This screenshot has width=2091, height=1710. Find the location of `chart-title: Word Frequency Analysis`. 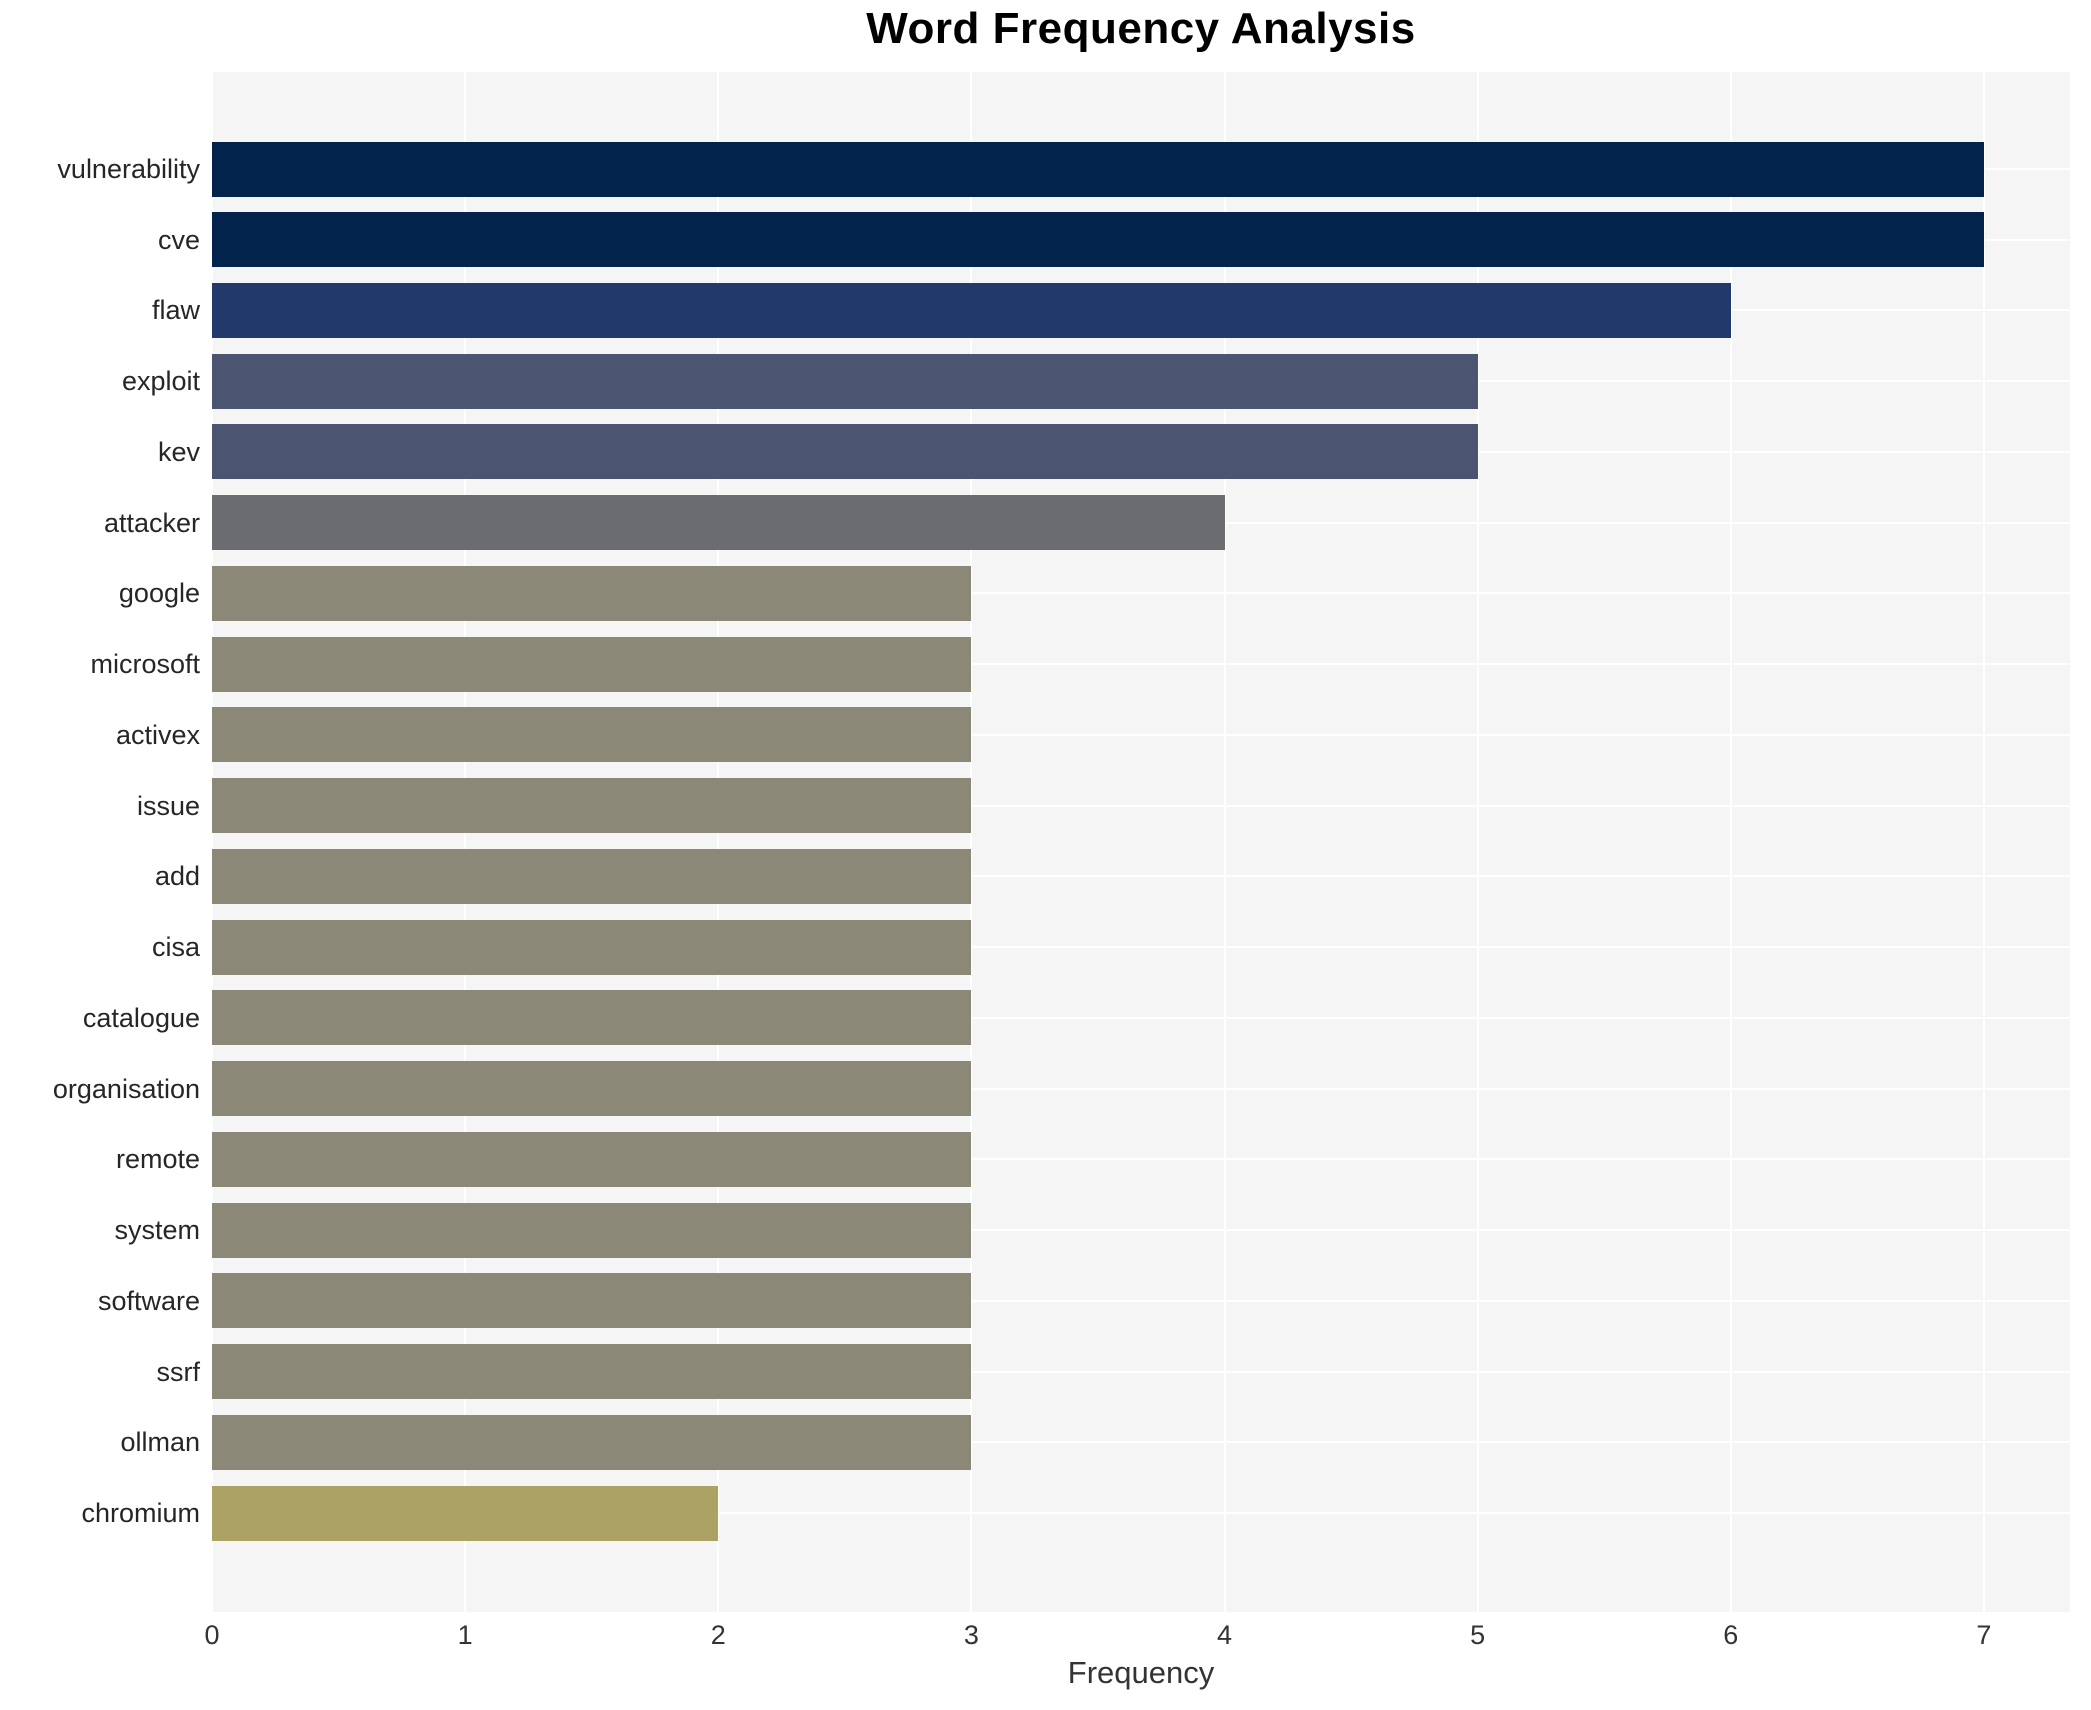

chart-title: Word Frequency Analysis is located at coordinates (1141, 28).